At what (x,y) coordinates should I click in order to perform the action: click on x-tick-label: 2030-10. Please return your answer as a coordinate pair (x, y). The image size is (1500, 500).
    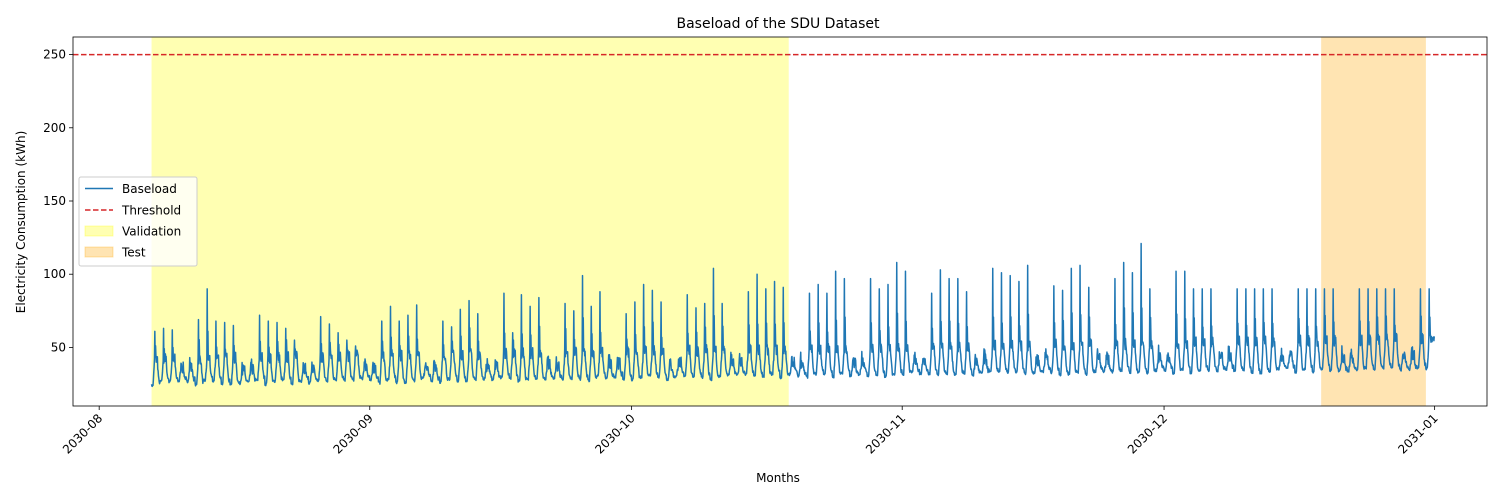
    Looking at the image, I should click on (614, 433).